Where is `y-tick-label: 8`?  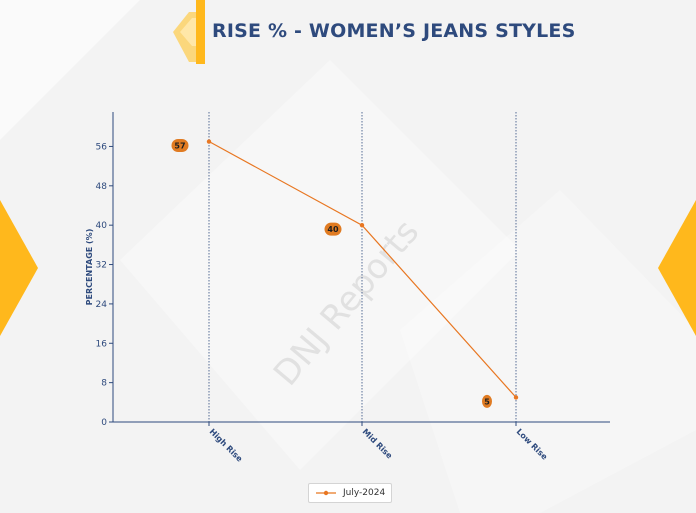
y-tick-label: 8 is located at coordinates (104, 384).